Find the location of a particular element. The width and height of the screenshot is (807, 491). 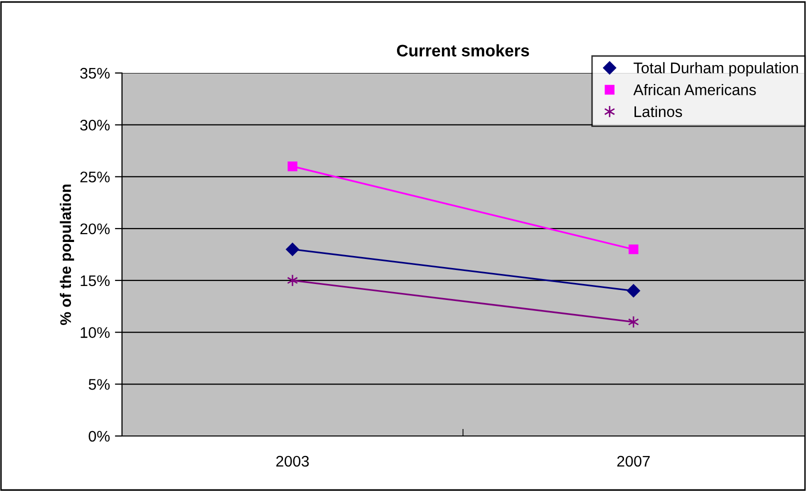

chart-title: Current smokers is located at coordinates (463, 50).